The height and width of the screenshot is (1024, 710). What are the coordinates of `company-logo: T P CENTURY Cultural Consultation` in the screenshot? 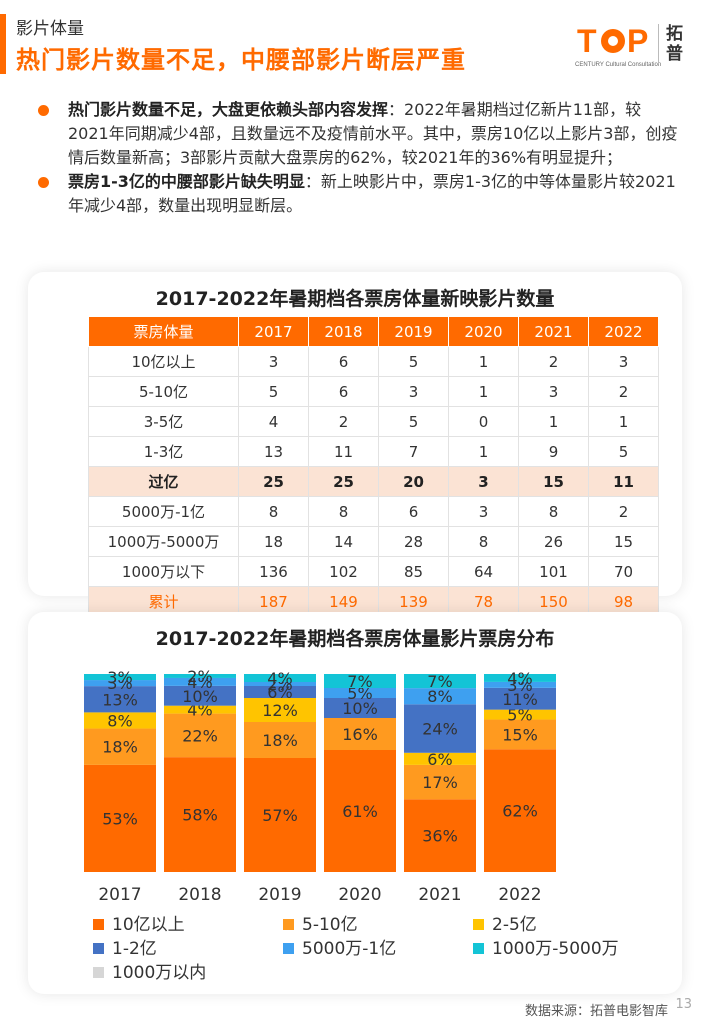 It's located at (635, 46).